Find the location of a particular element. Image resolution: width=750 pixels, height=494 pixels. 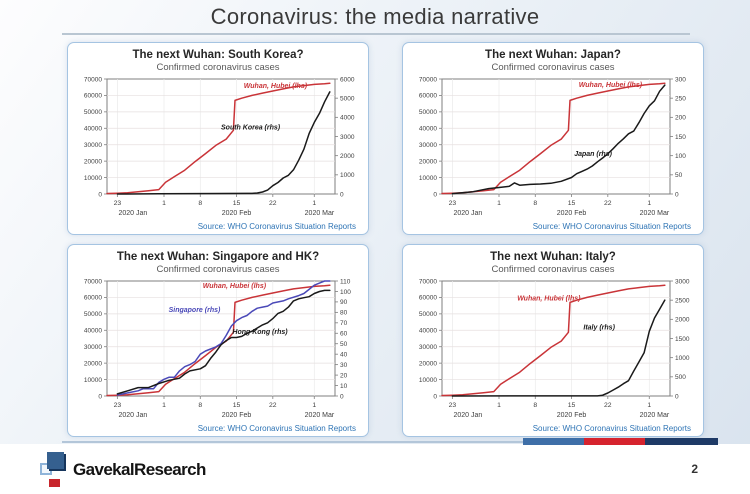

svg-text: 1000 is located at coordinates (347, 175).